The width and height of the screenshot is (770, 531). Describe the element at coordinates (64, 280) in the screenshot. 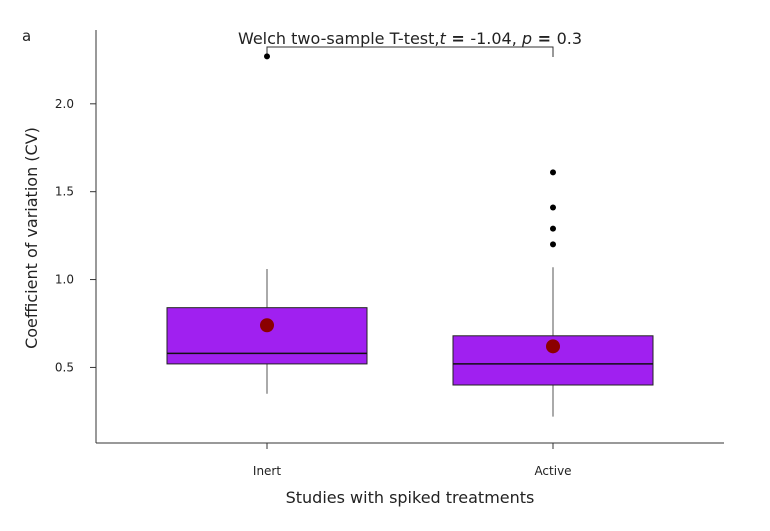

I see `y-tick-label: 1.0` at that location.